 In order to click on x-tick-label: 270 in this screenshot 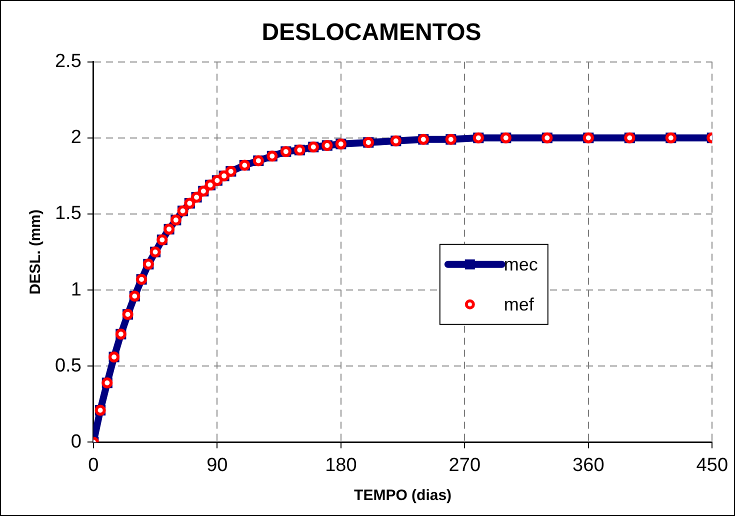, I will do `click(464, 465)`.